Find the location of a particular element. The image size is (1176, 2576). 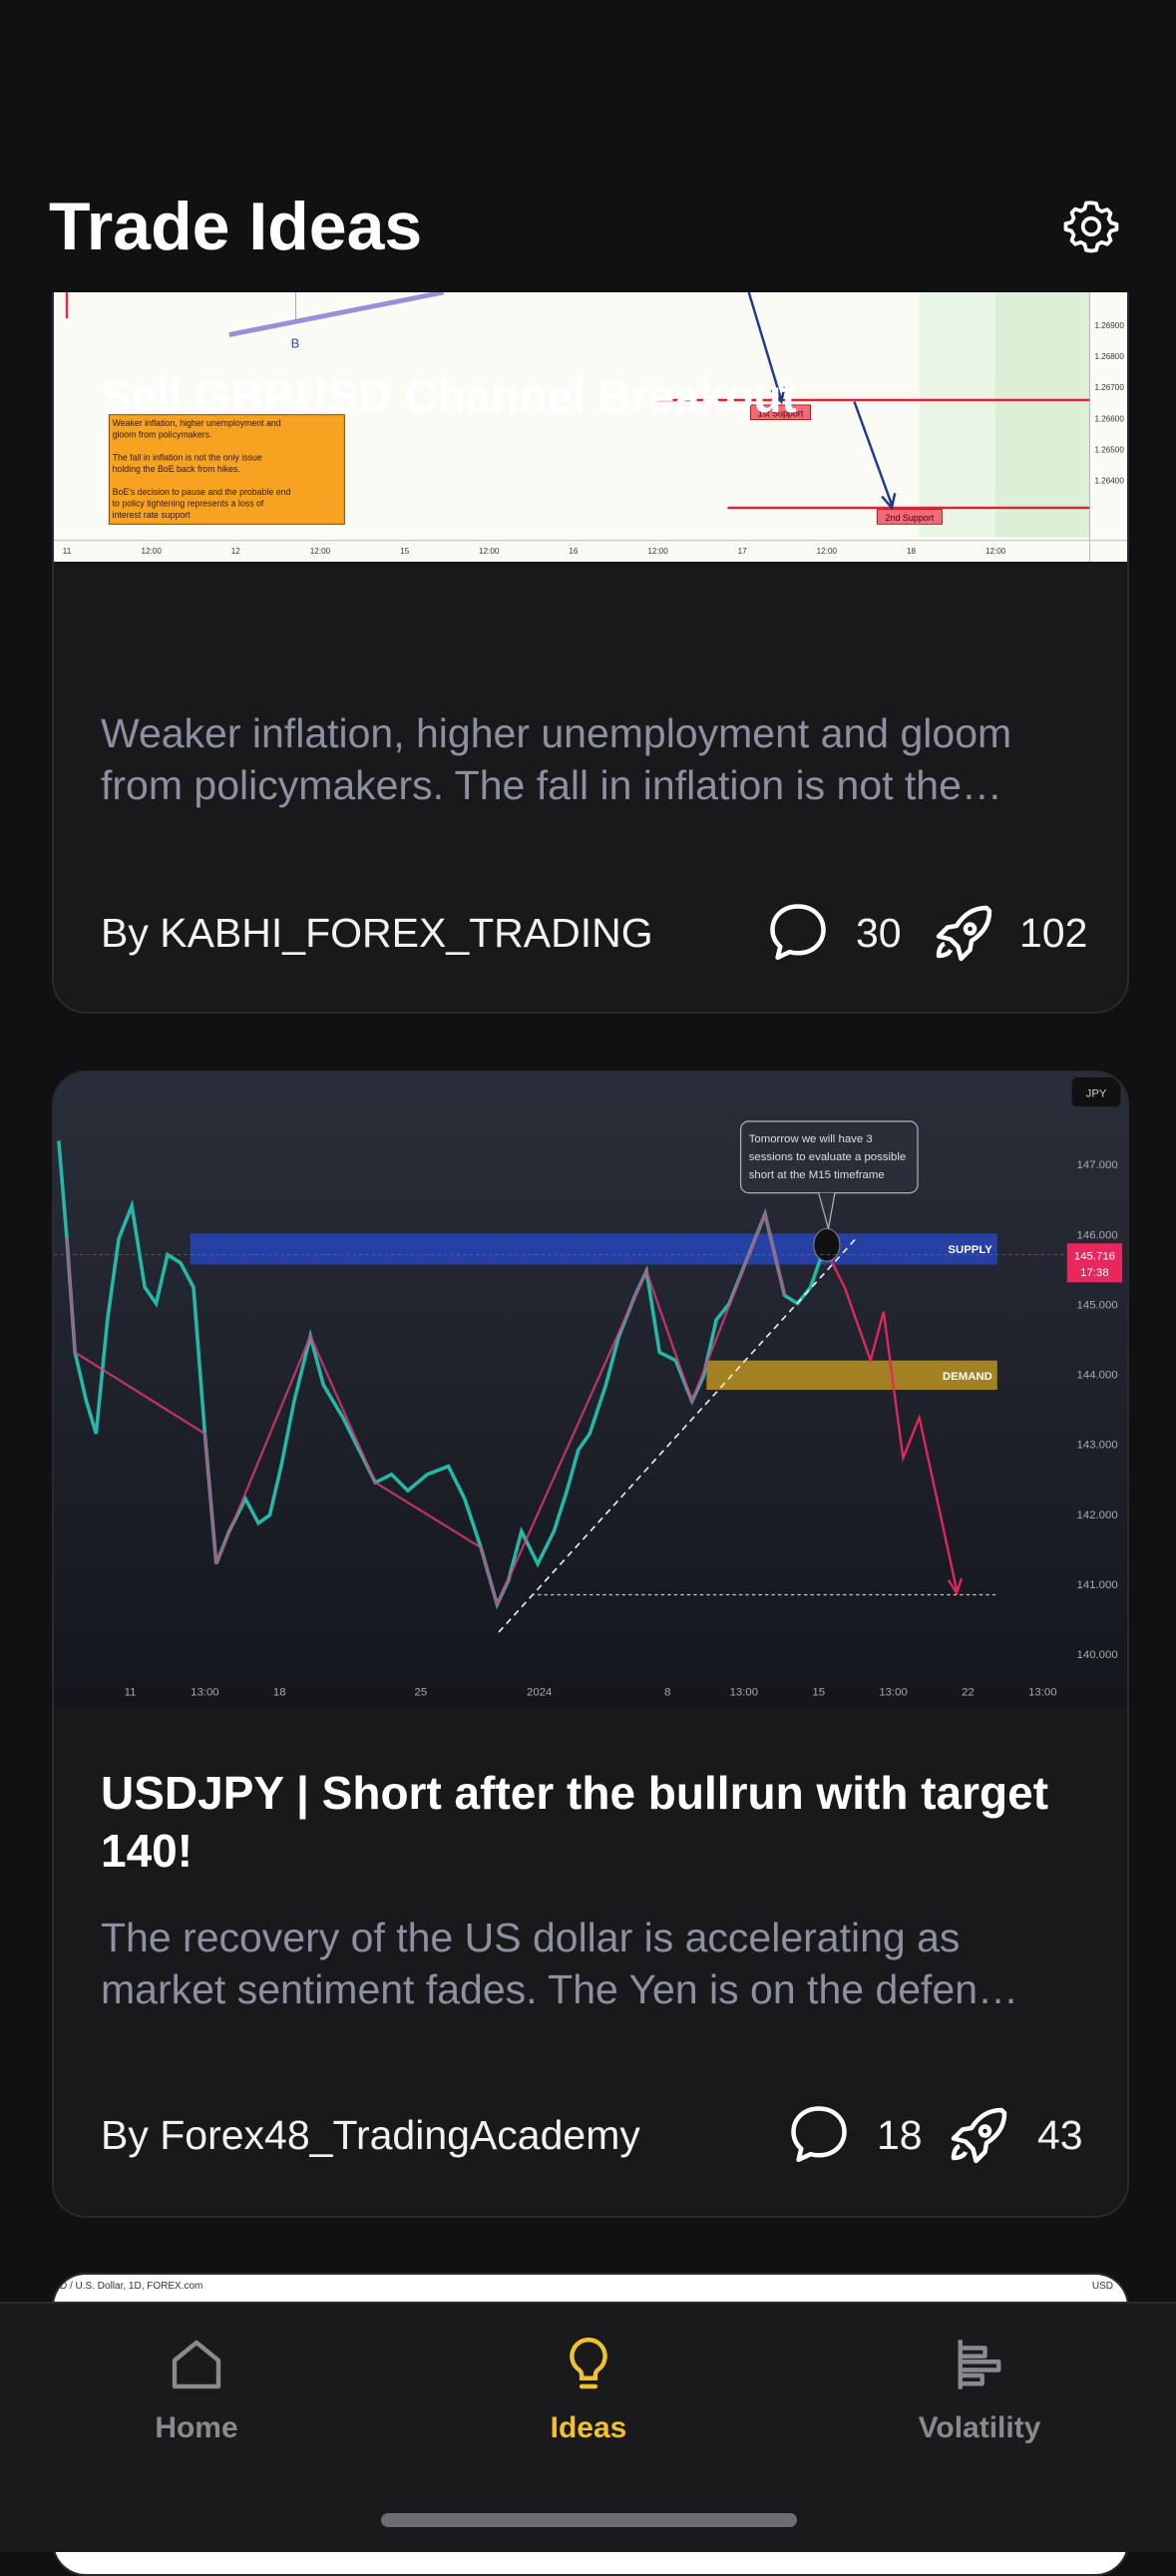

price-label: 1.26800 is located at coordinates (1109, 356).